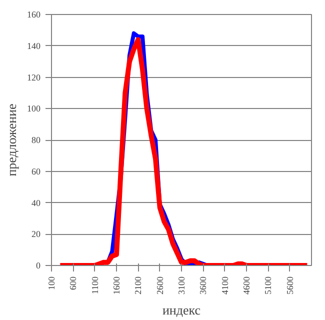 The width and height of the screenshot is (325, 320). What do you see at coordinates (11, 139) in the screenshot?
I see `y-axis-title: предложение` at bounding box center [11, 139].